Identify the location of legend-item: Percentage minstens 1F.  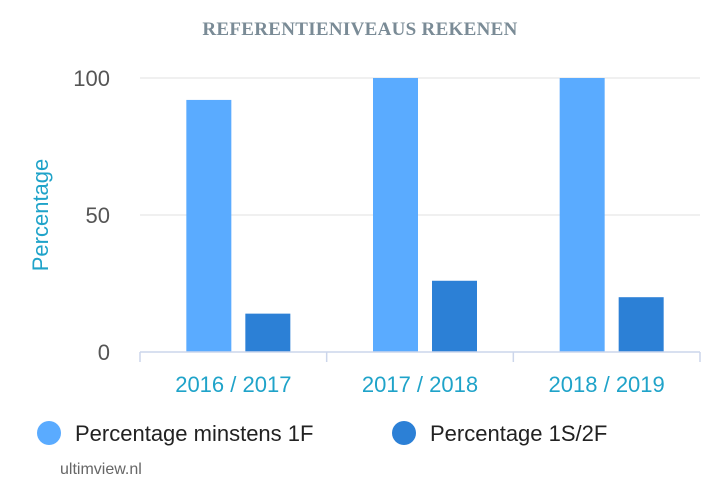
(175, 433).